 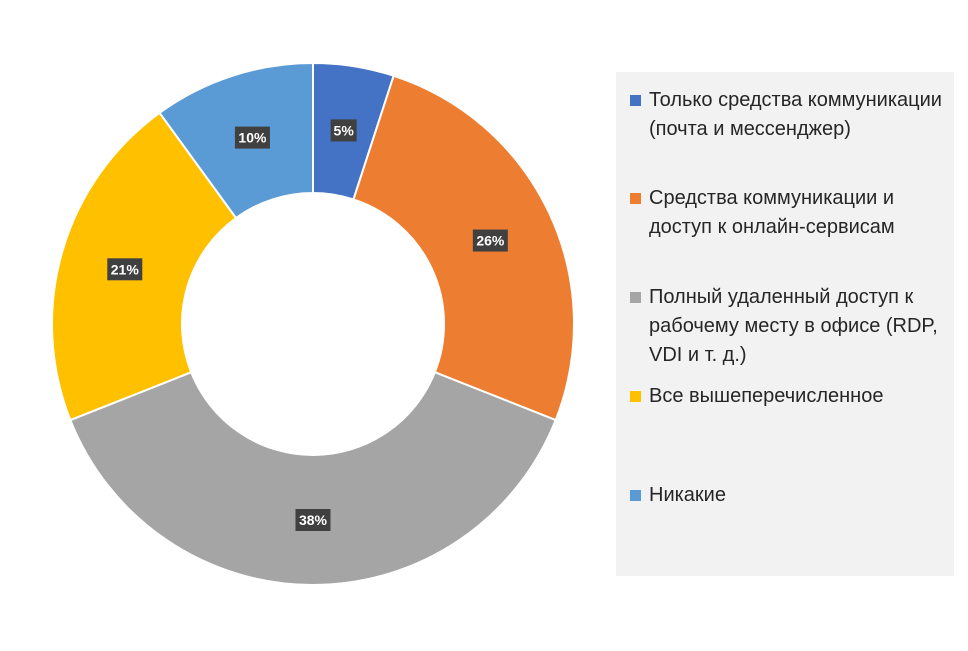 I want to click on svg-text: 10%, so click(x=252, y=138).